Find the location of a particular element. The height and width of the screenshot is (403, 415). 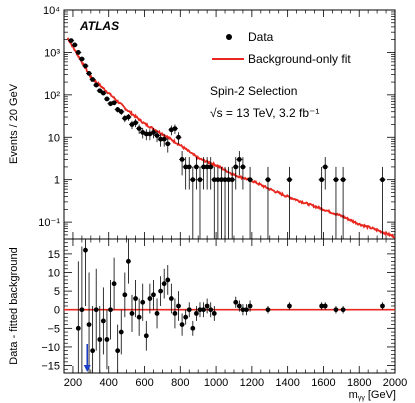

x-tick-label: 1800 is located at coordinates (359, 383).